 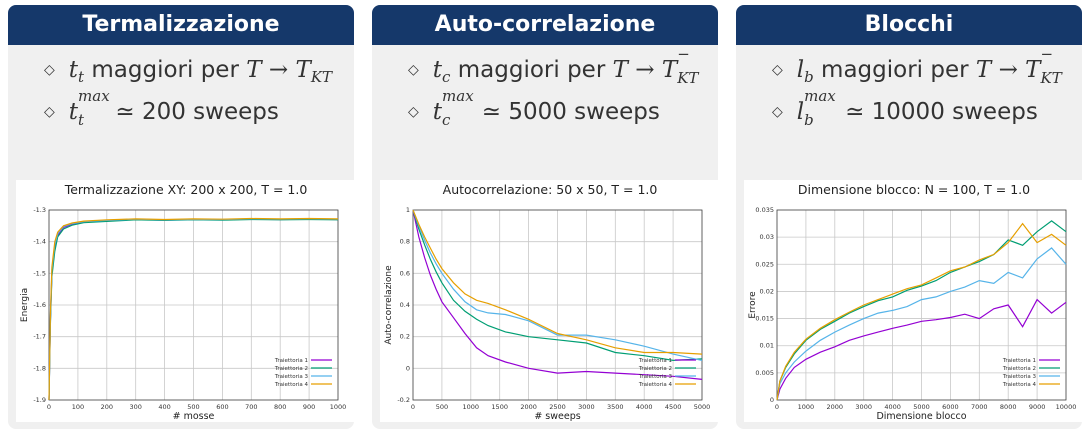 What do you see at coordinates (979, 407) in the screenshot?
I see `x-tick-label: 7000` at bounding box center [979, 407].